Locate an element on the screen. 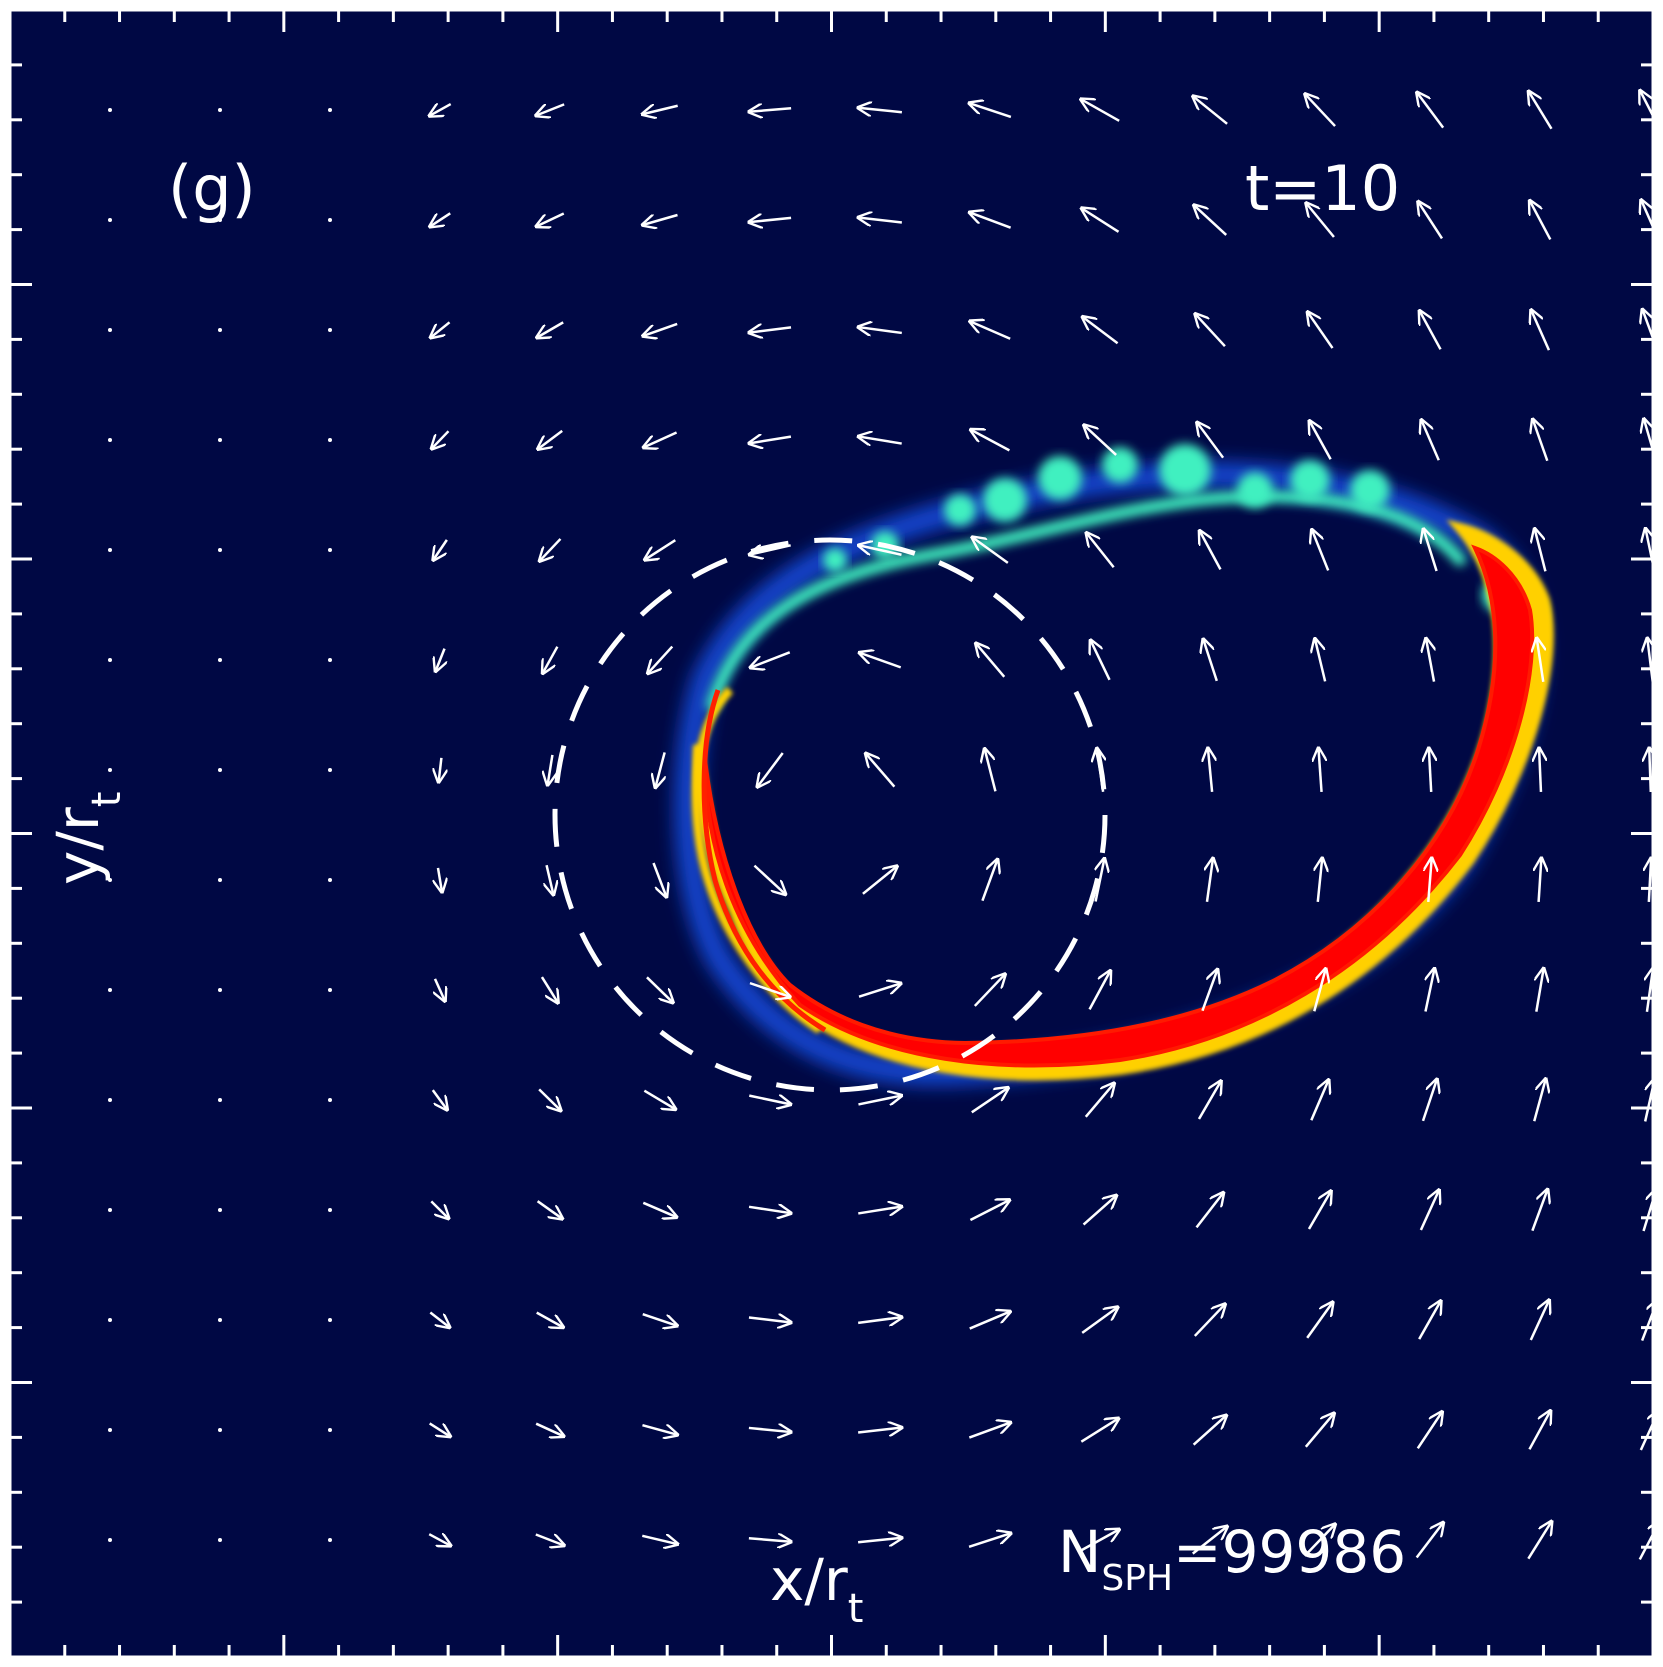 This screenshot has height=1667, width=1663. x-axis-label: x/rt is located at coordinates (816, 1589).